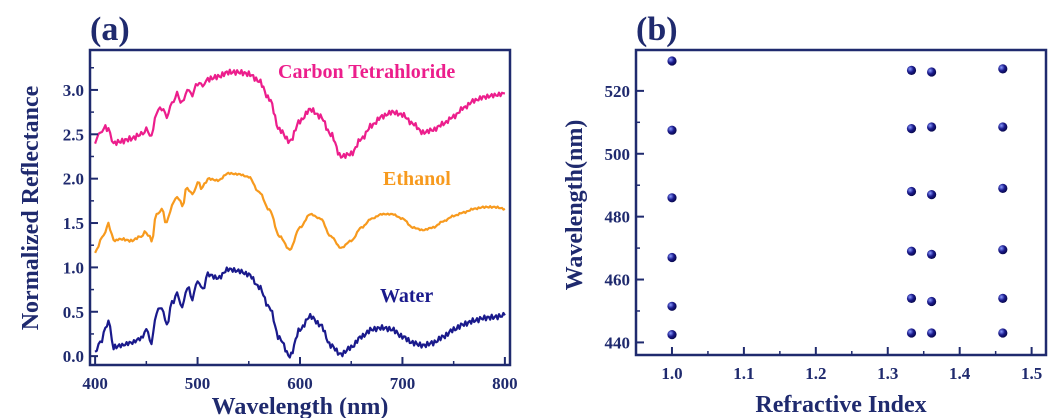  Describe the element at coordinates (505, 383) in the screenshot. I see `x-tick-label: 800` at that location.